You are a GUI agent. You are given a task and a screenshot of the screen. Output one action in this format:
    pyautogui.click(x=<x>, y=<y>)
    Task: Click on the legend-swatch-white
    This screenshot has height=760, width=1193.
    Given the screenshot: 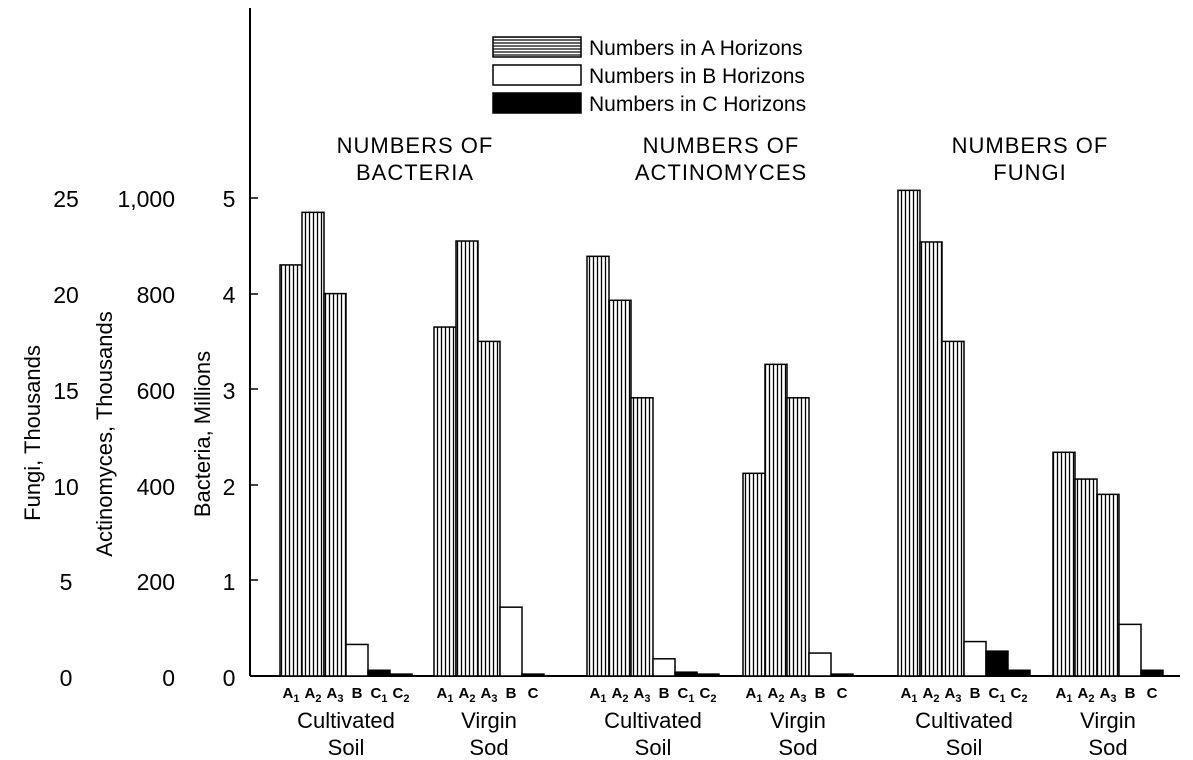 What is the action you would take?
    pyautogui.click(x=537, y=75)
    